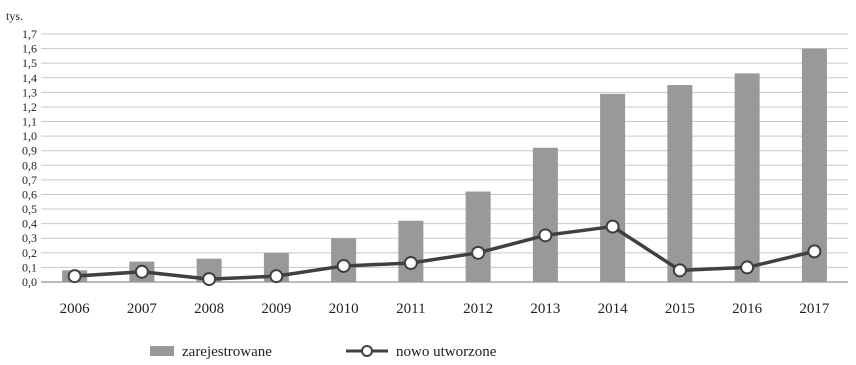  I want to click on point-2016, so click(747, 267).